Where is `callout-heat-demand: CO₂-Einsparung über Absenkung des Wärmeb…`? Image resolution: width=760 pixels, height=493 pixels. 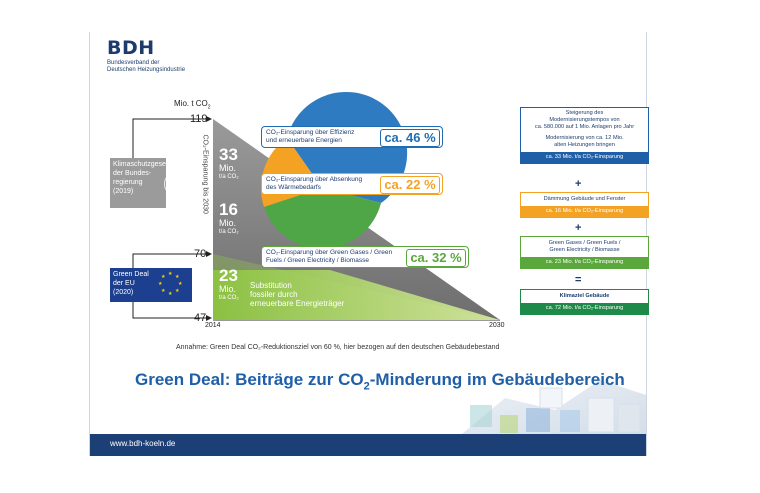 callout-heat-demand: CO₂-Einsparung über Absenkung des Wärmeb… is located at coordinates (352, 184).